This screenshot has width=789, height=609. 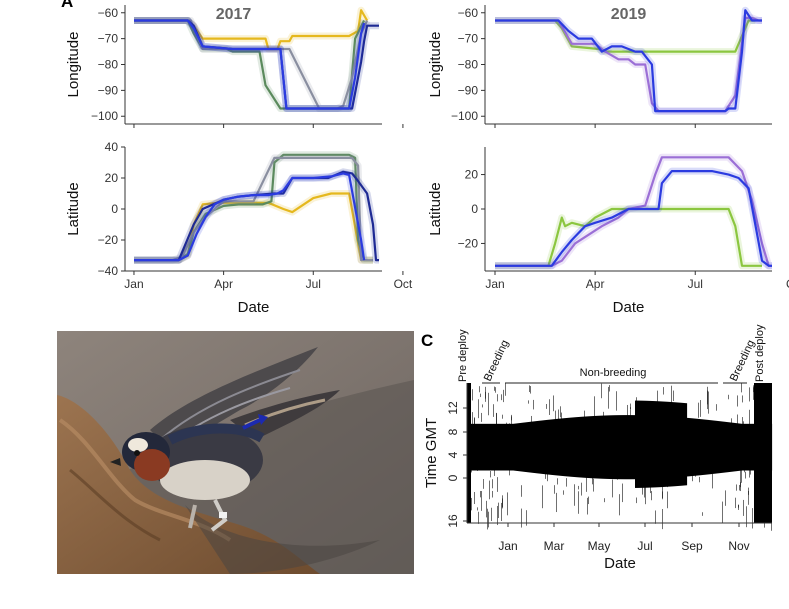 What do you see at coordinates (431, 453) in the screenshot?
I see `actogram-y-title: Time GMT` at bounding box center [431, 453].